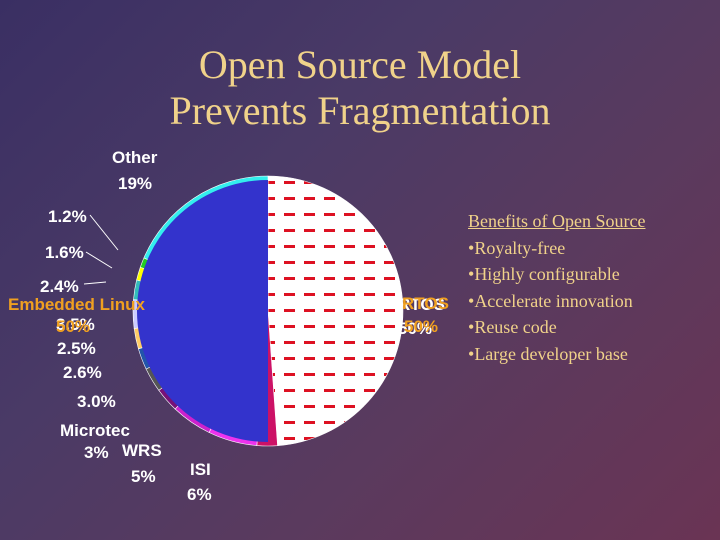 Image resolution: width=720 pixels, height=540 pixels. Describe the element at coordinates (425, 303) in the screenshot. I see `overlay-rtos-name: RTOS` at that location.